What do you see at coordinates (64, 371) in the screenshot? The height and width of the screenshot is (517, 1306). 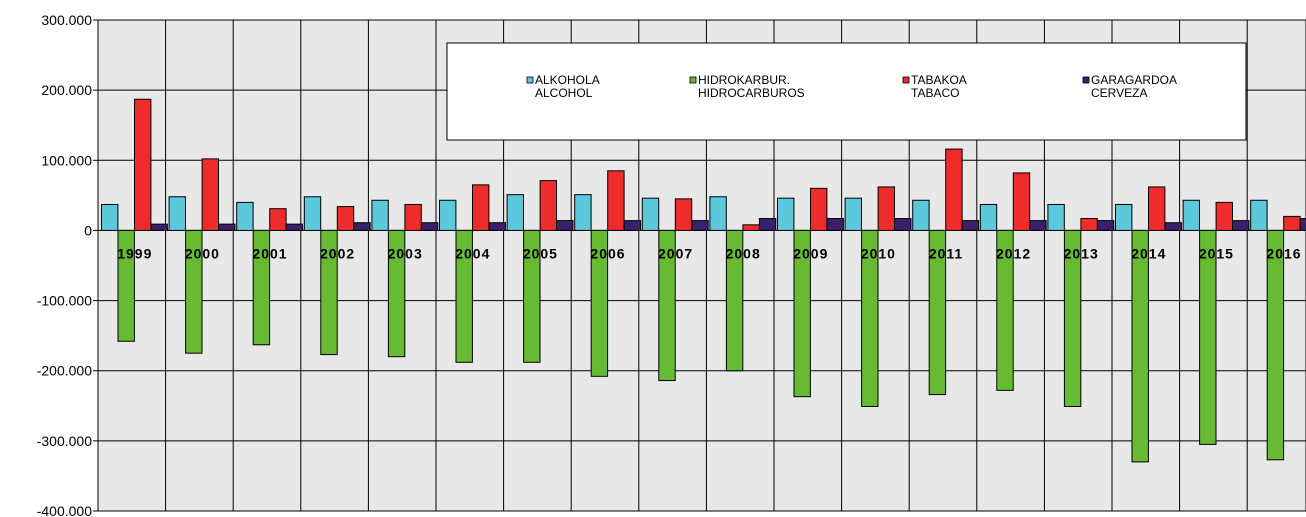 I see `y-tick-label: -200.000` at bounding box center [64, 371].